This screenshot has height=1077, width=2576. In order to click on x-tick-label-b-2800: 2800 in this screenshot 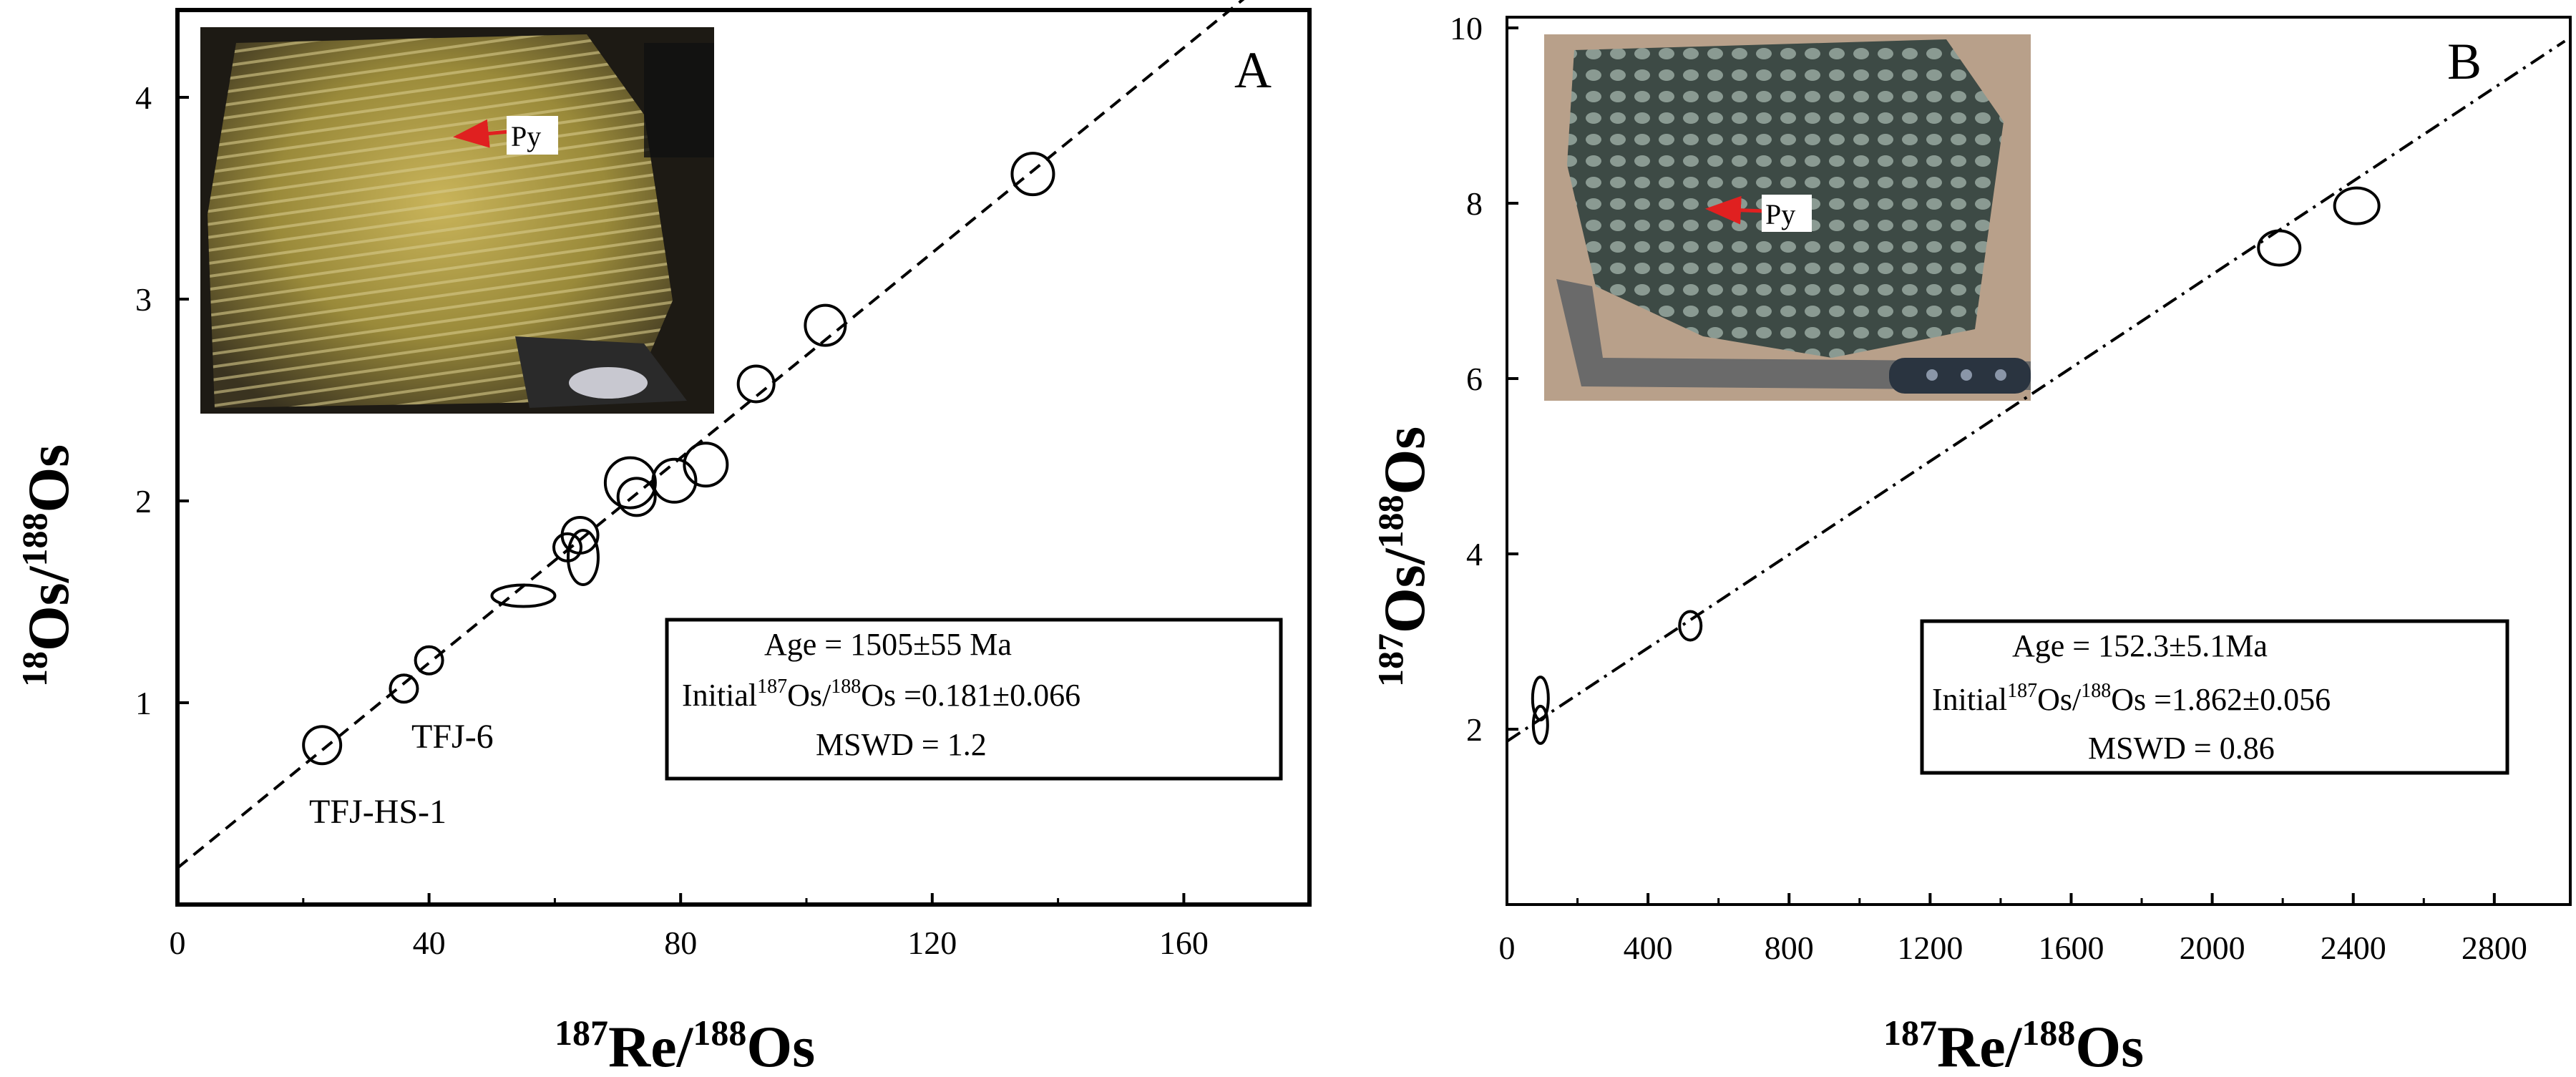, I will do `click(2494, 948)`.